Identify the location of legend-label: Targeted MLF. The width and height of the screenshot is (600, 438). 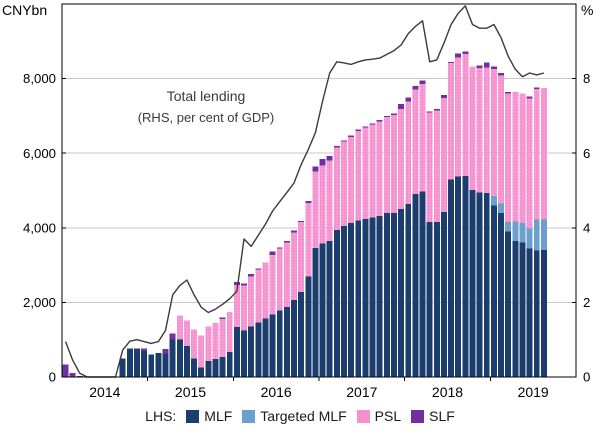
(303, 416).